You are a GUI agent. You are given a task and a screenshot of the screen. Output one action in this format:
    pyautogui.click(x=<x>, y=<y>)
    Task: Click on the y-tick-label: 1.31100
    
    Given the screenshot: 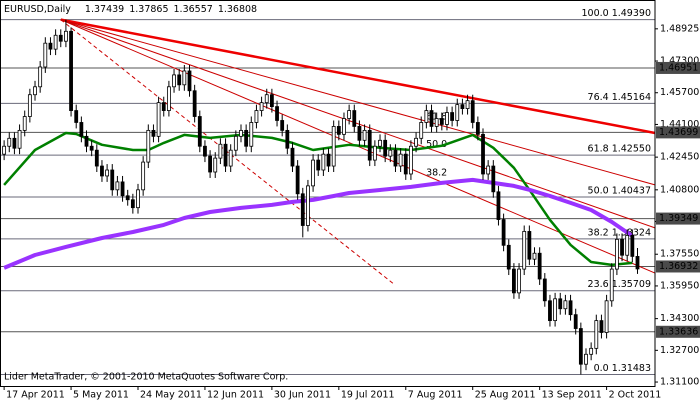 What is the action you would take?
    pyautogui.click(x=679, y=382)
    